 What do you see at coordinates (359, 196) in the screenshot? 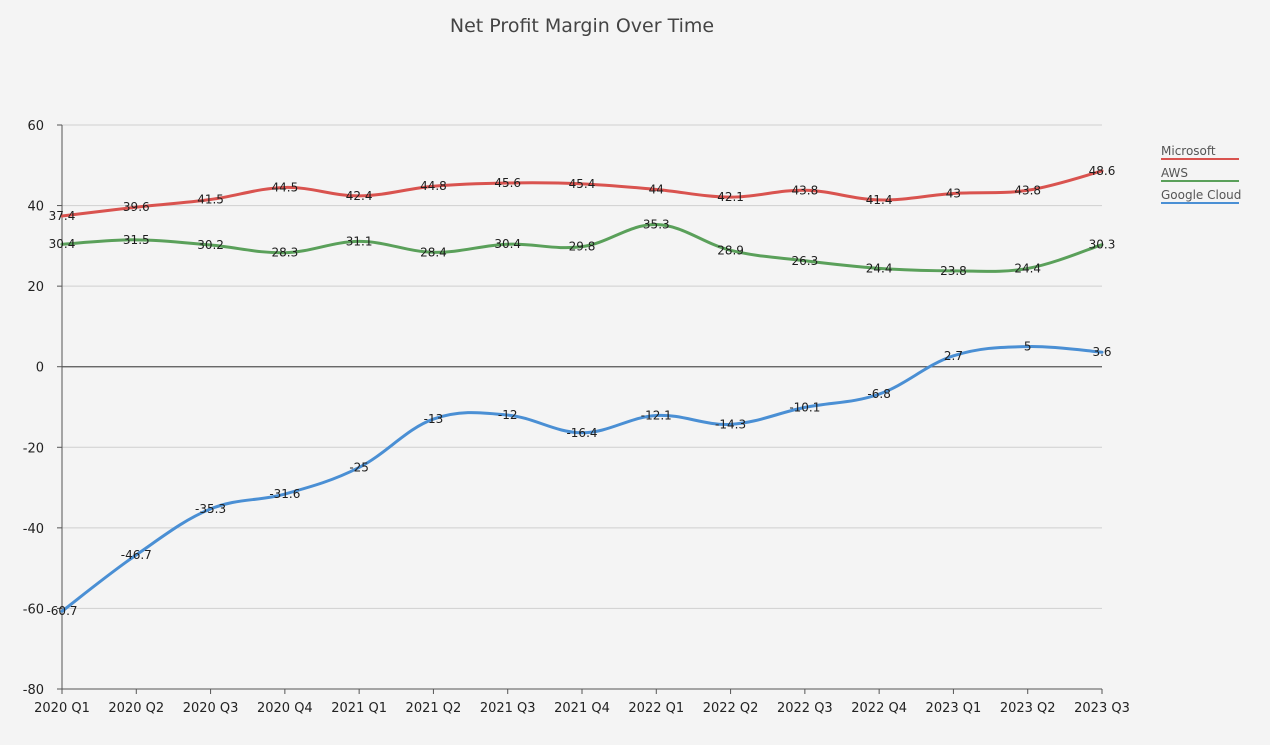
I see `data-label-microsoft: 42.4` at bounding box center [359, 196].